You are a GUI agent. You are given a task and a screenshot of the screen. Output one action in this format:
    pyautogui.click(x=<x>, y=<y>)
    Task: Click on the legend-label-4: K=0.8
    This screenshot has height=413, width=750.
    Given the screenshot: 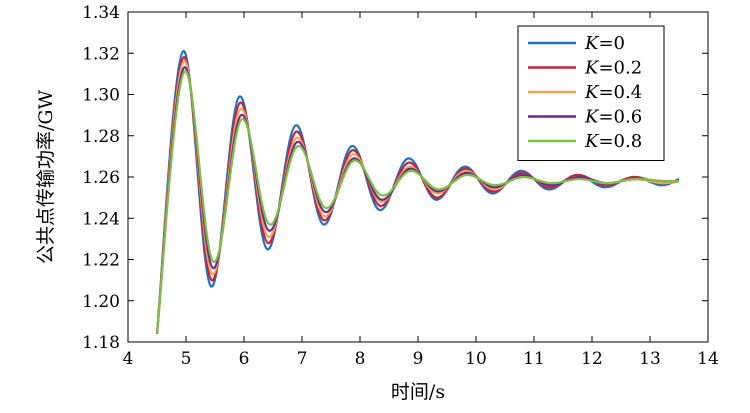 What is the action you would take?
    pyautogui.click(x=613, y=141)
    